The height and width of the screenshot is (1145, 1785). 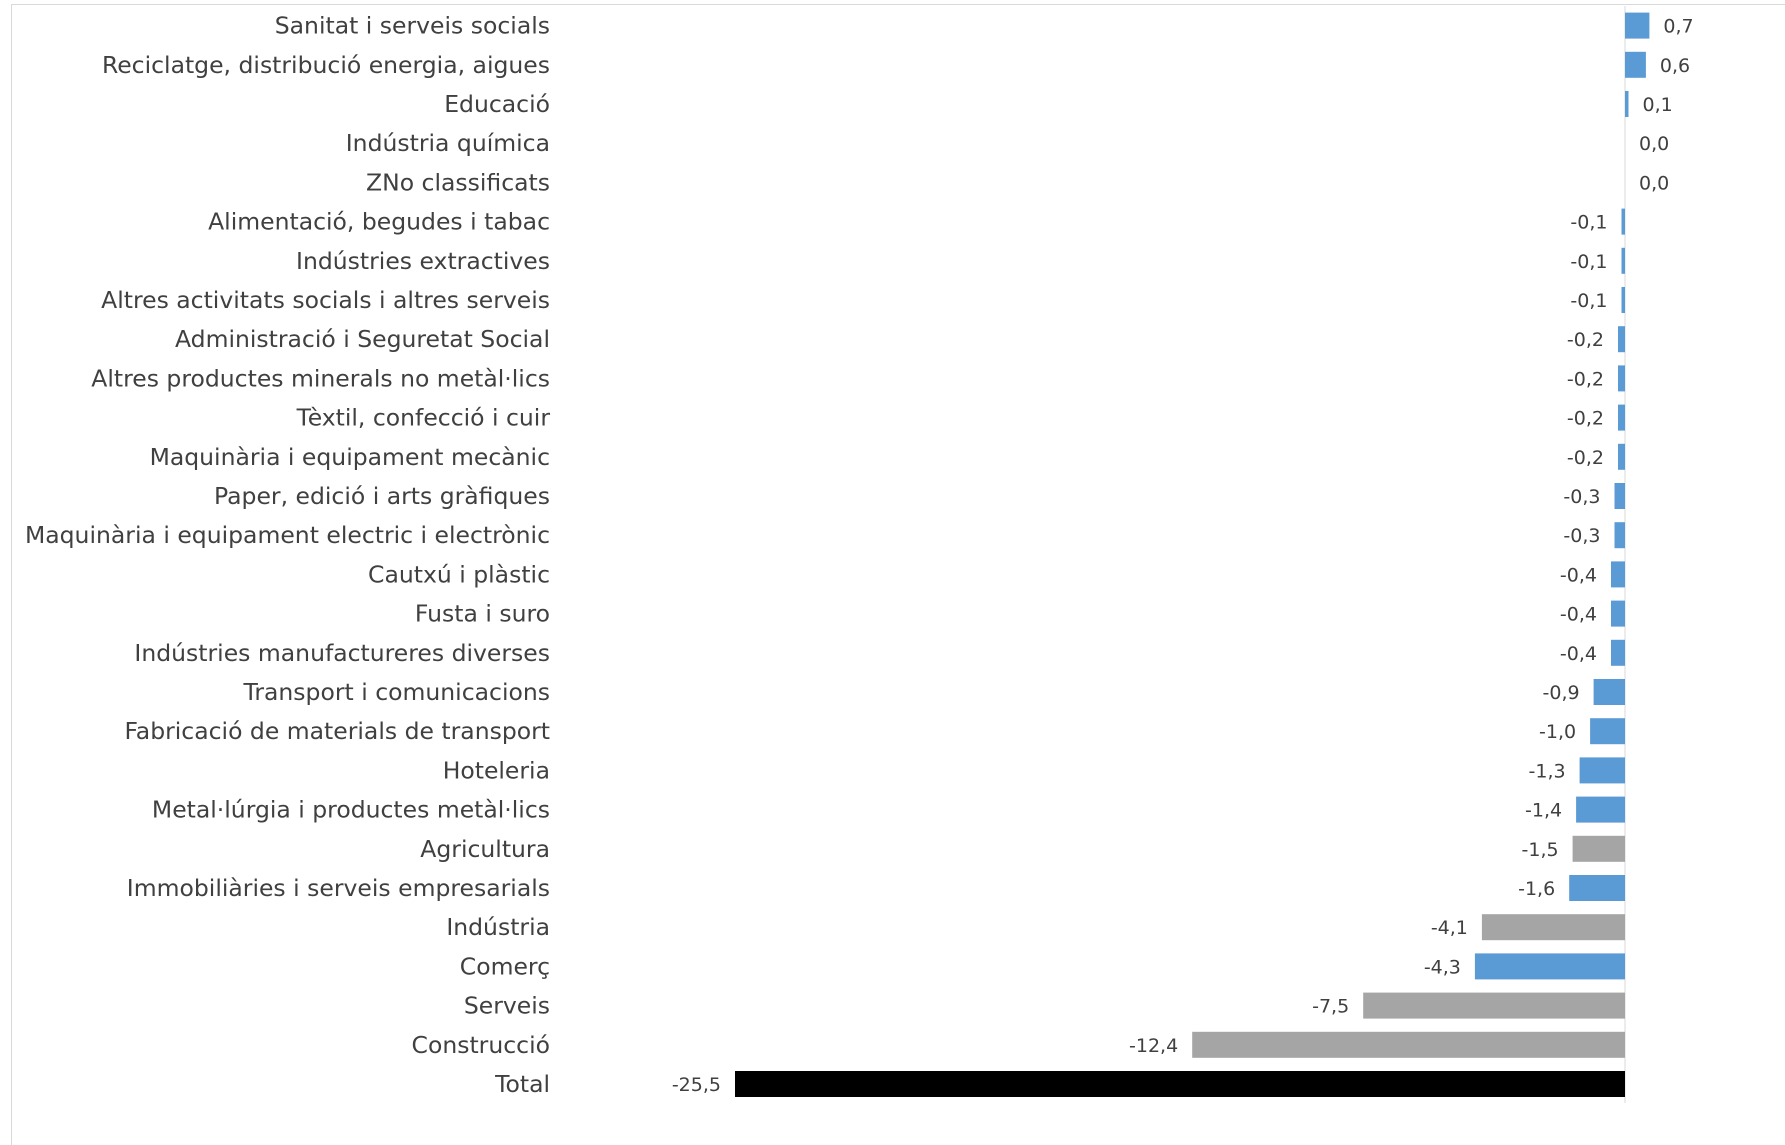 What do you see at coordinates (1658, 105) in the screenshot?
I see `data-label: 0,1` at bounding box center [1658, 105].